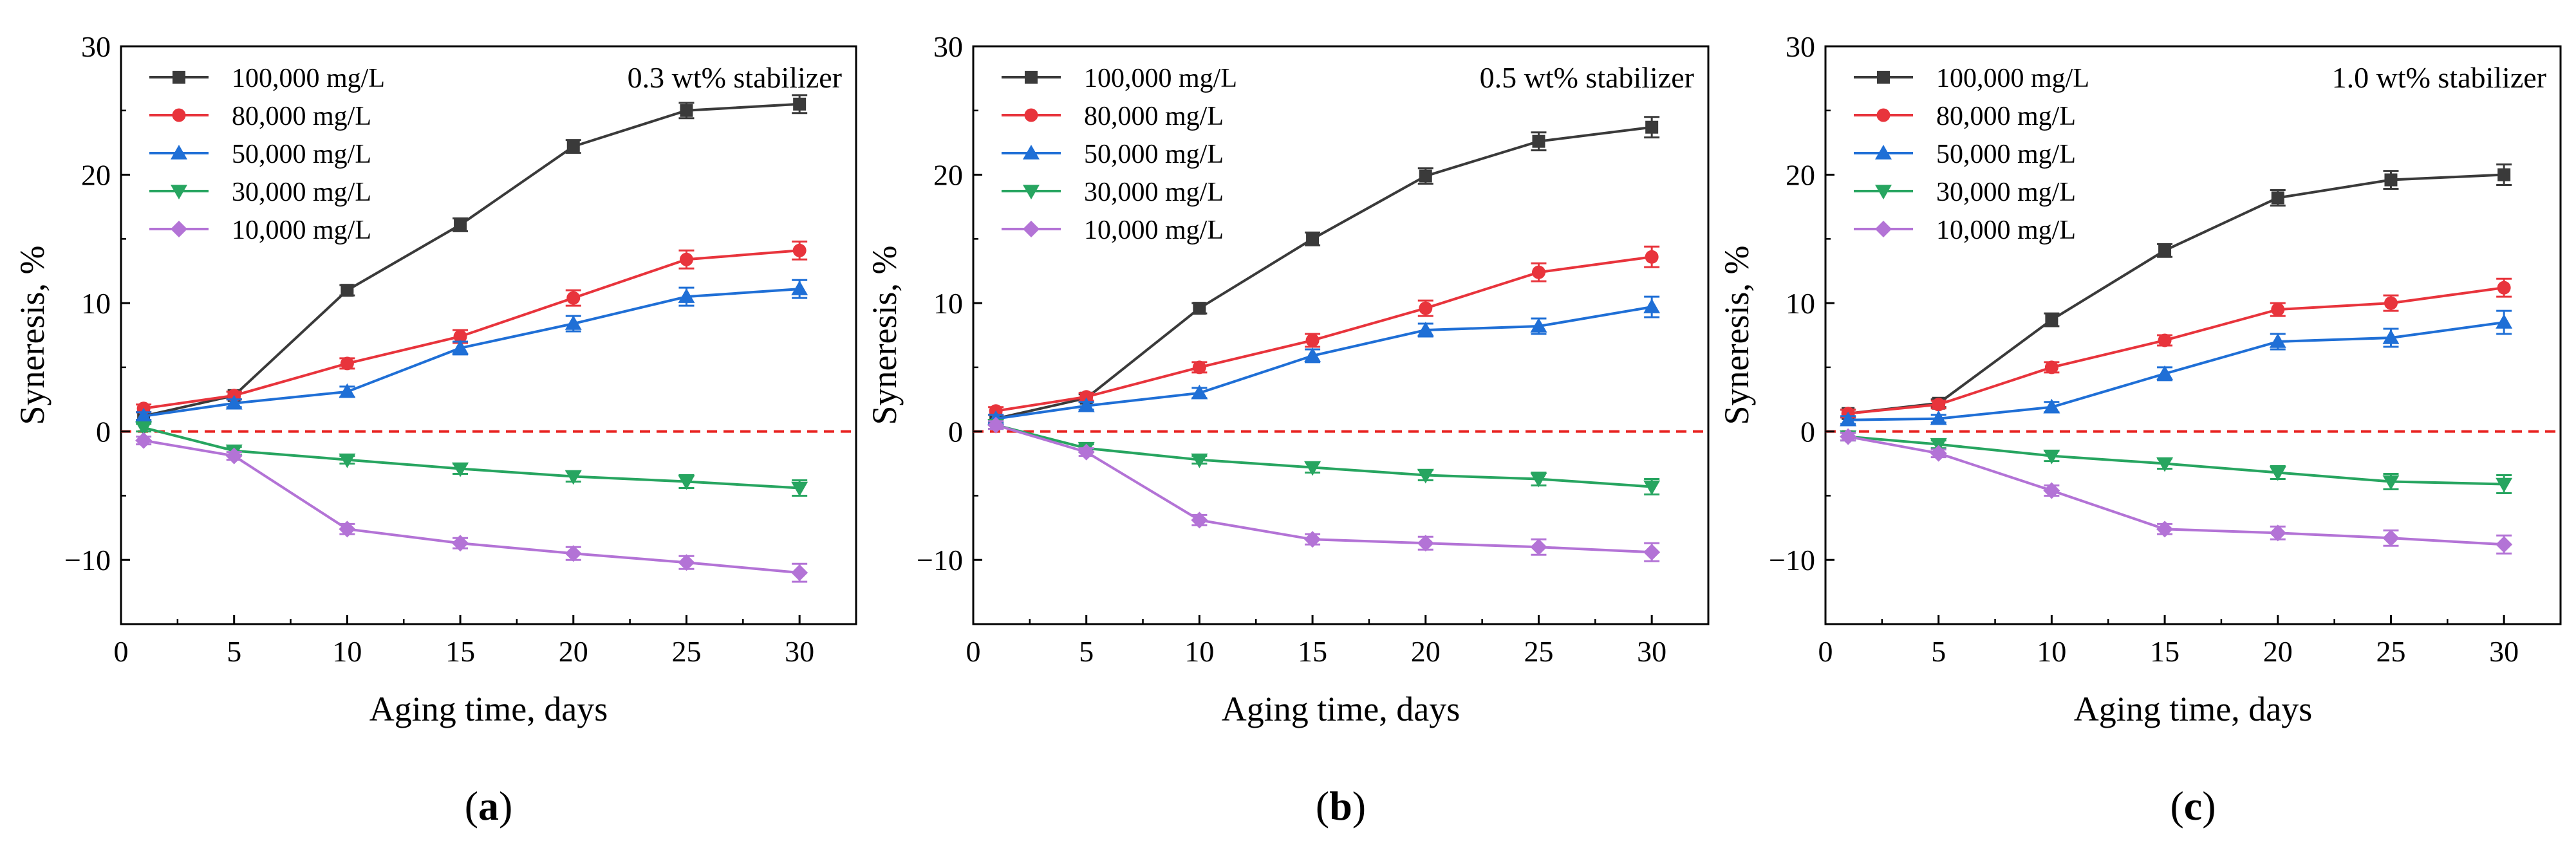  What do you see at coordinates (2176, 368) in the screenshot?
I see `series-50-000-mg-l` at bounding box center [2176, 368].